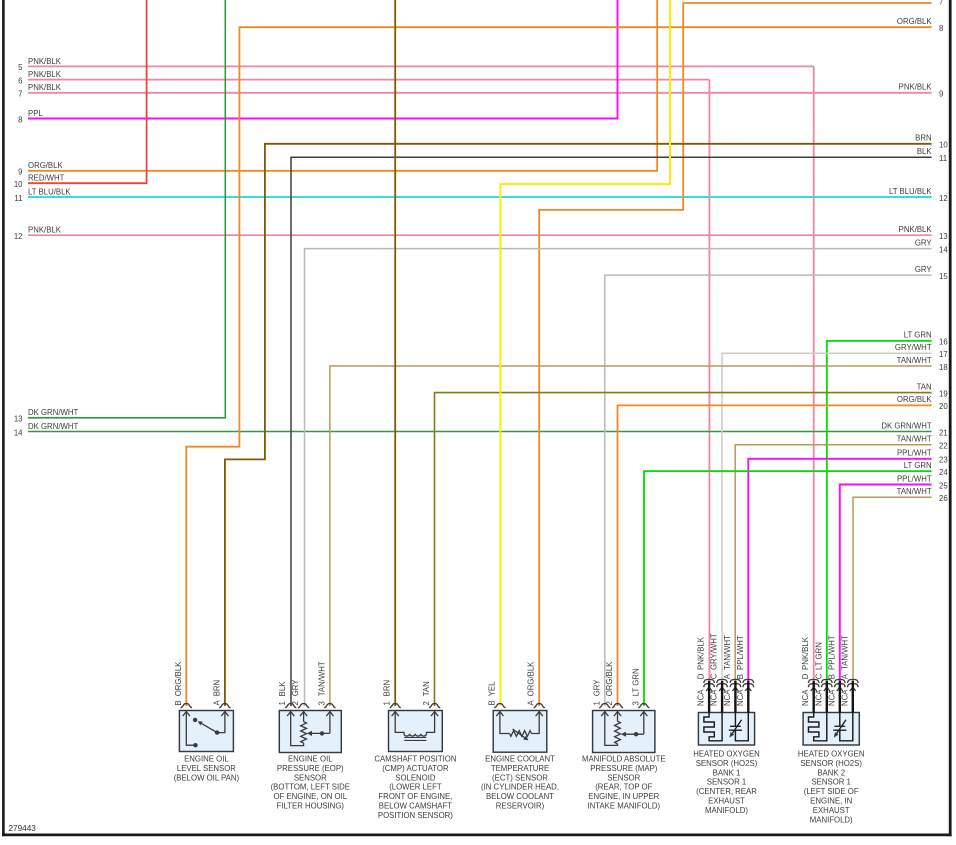 This screenshot has height=845, width=956. Describe the element at coordinates (520, 787) in the screenshot. I see `svg-text: (IN CYLINDER HEAD,` at that location.